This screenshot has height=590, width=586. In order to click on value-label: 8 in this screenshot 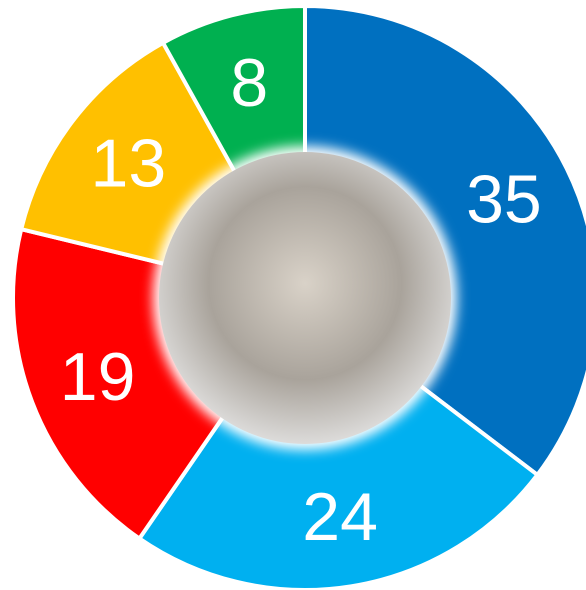, I will do `click(249, 83)`.